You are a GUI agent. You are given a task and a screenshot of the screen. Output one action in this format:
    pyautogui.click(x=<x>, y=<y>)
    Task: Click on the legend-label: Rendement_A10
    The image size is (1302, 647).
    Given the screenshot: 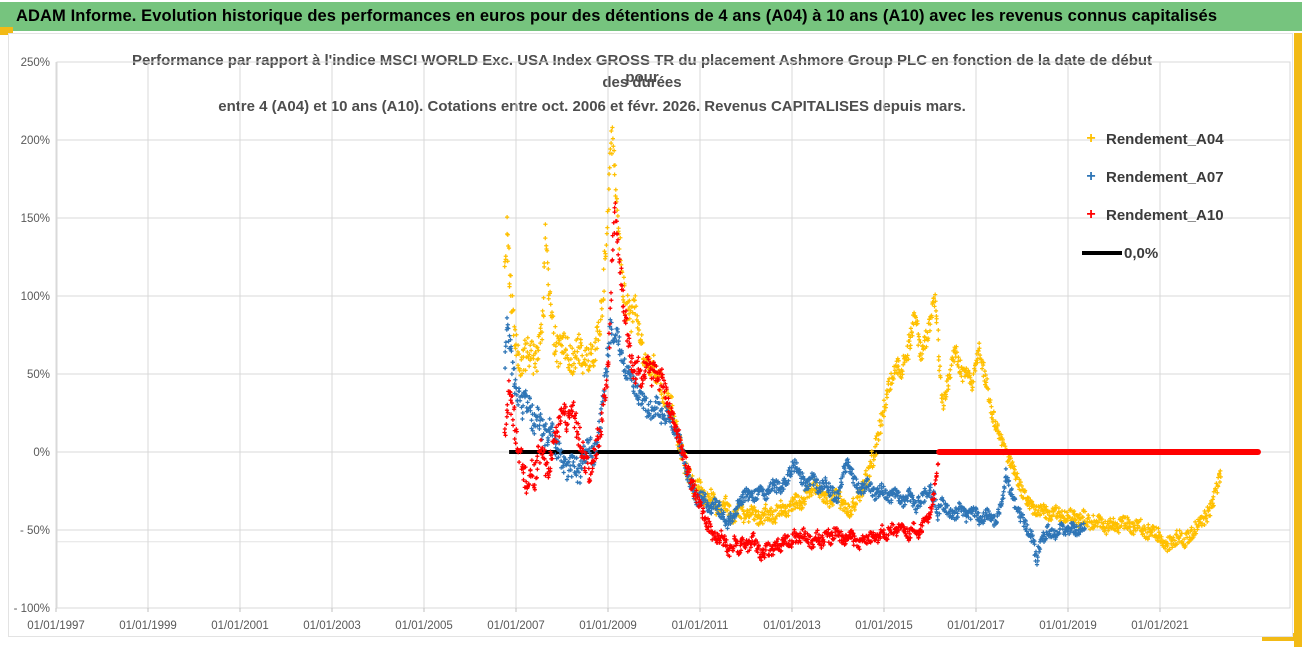 What is the action you would take?
    pyautogui.click(x=1165, y=215)
    